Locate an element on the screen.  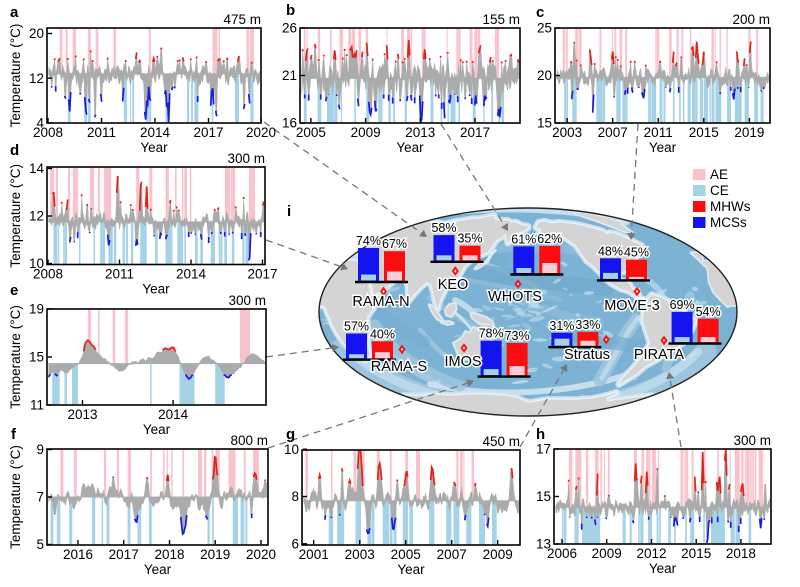
svg-text: MCSs is located at coordinates (728, 222).